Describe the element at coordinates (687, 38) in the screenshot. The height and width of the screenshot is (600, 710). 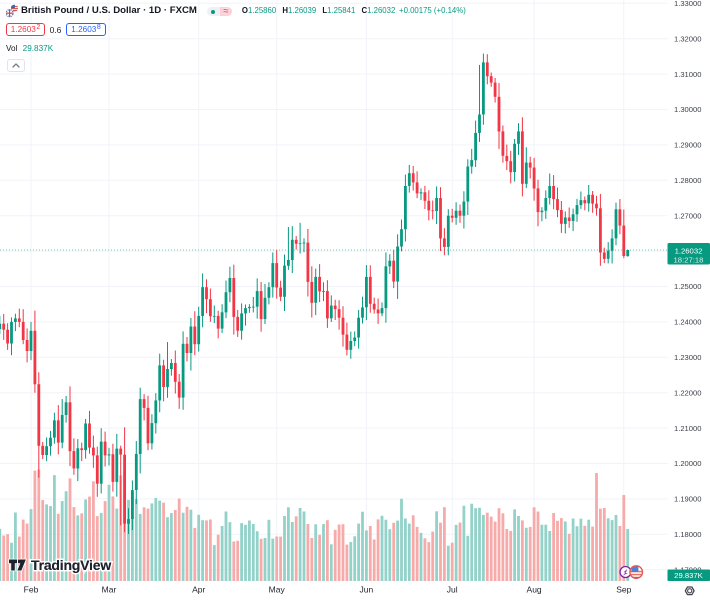
I see `svg-text: 1.32000` at that location.